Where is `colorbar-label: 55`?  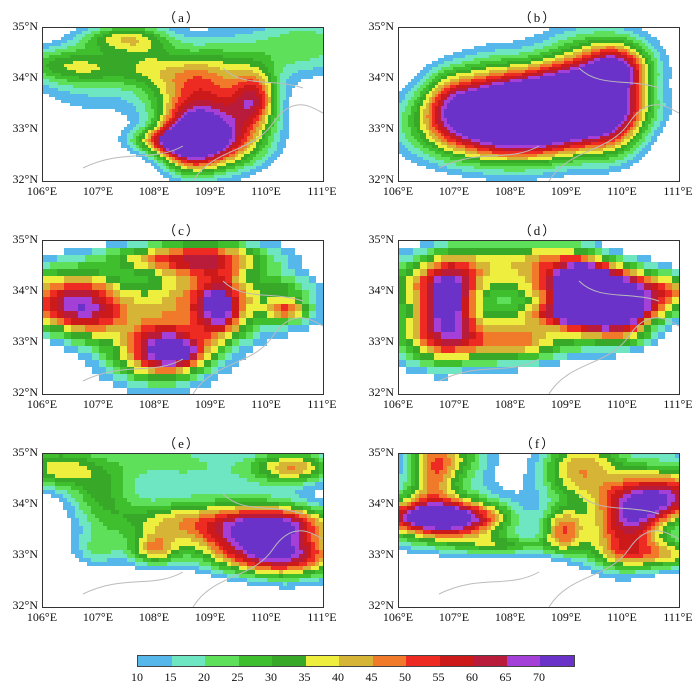
colorbar-label: 55 is located at coordinates (438, 677).